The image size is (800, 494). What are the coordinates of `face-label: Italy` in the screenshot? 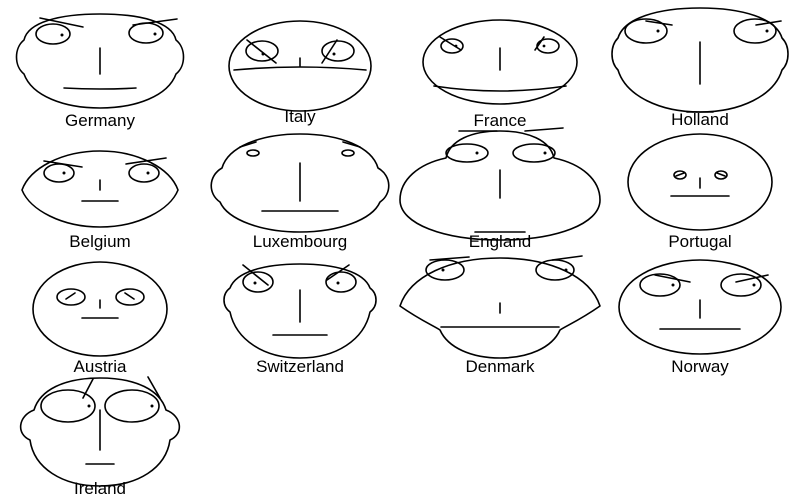 It's located at (300, 116).